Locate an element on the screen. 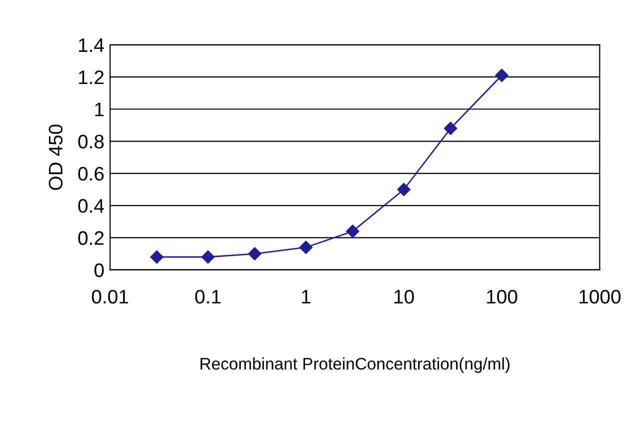 This screenshot has height=427, width=640. y-tick-label: 0 is located at coordinates (99, 270).